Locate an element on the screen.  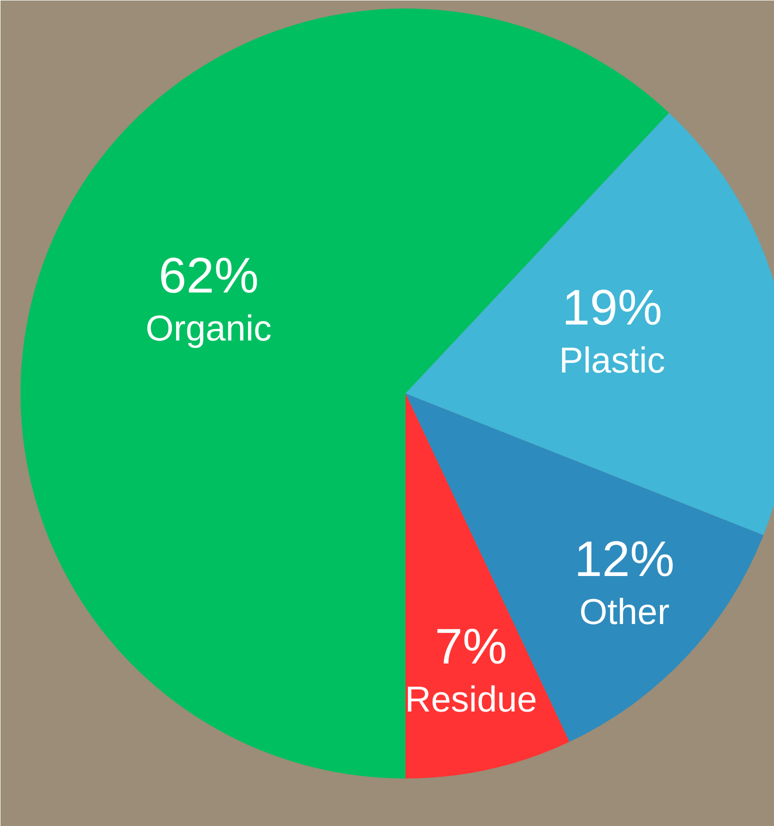
data-label: 7% is located at coordinates (471, 646).